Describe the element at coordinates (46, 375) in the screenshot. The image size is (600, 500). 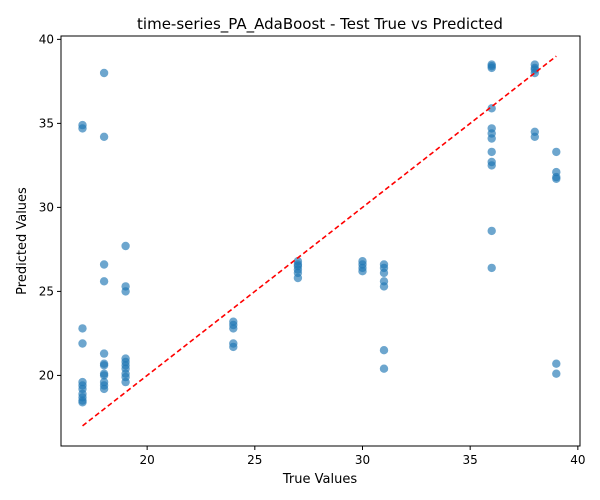
I see `y-tick-label: 20` at that location.